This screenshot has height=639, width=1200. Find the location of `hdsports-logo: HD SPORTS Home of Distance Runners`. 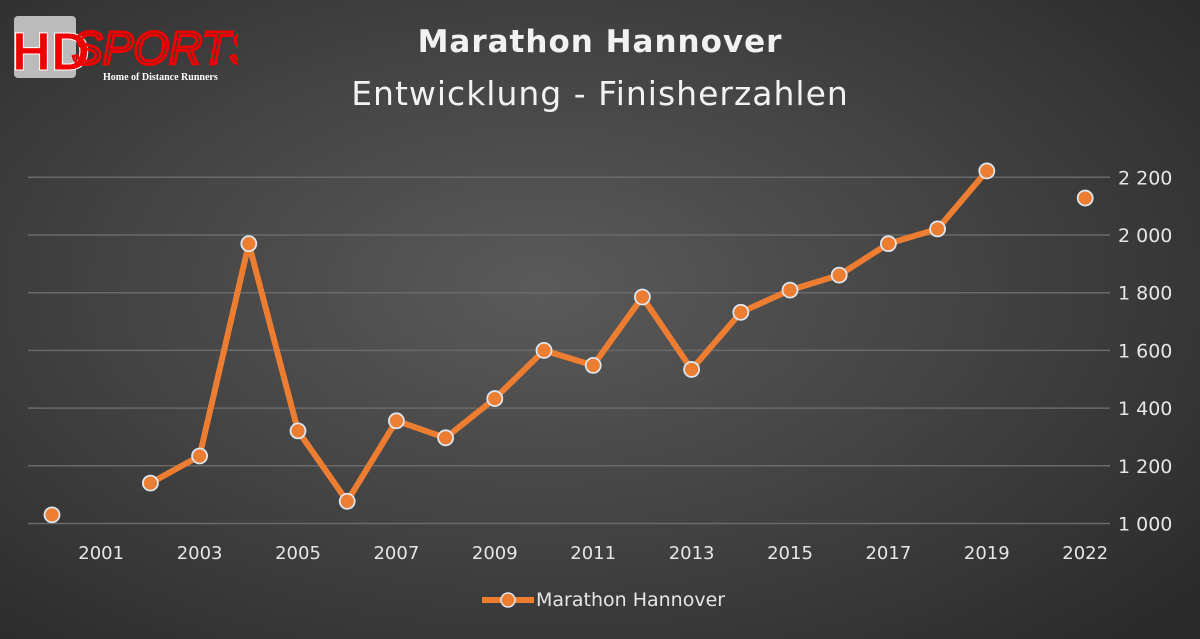

hdsports-logo: HD SPORTS Home of Distance Runners is located at coordinates (125, 49).